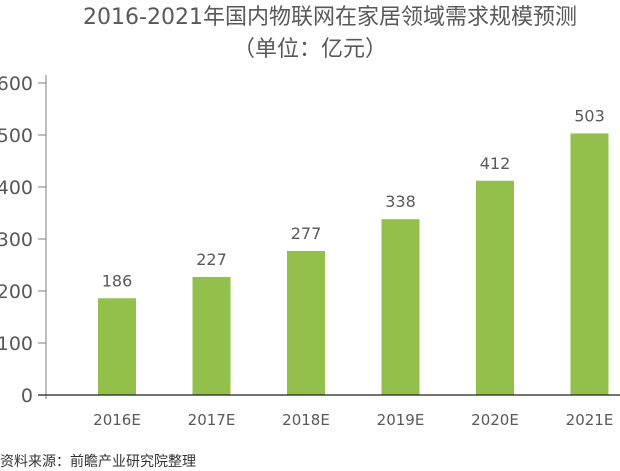 This screenshot has height=471, width=620. I want to click on y-tick-label: 300, so click(16, 240).